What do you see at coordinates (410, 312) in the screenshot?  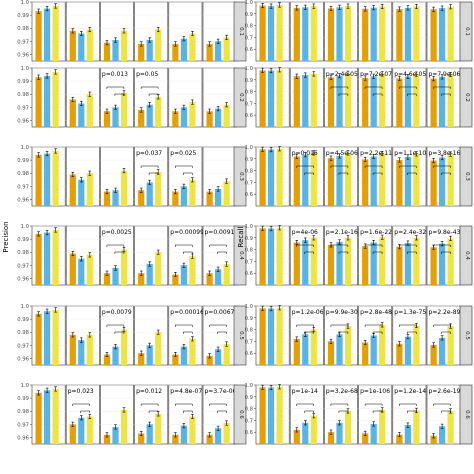 I see `p-value-label: p=1.3e-75` at bounding box center [410, 312].